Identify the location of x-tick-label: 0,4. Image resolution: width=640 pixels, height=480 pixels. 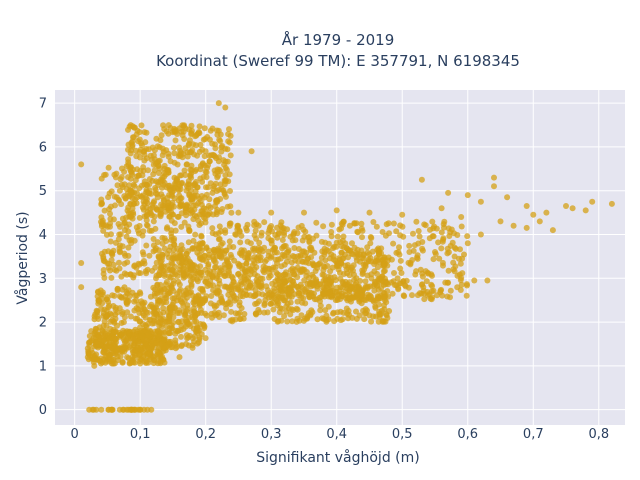
(336, 434).